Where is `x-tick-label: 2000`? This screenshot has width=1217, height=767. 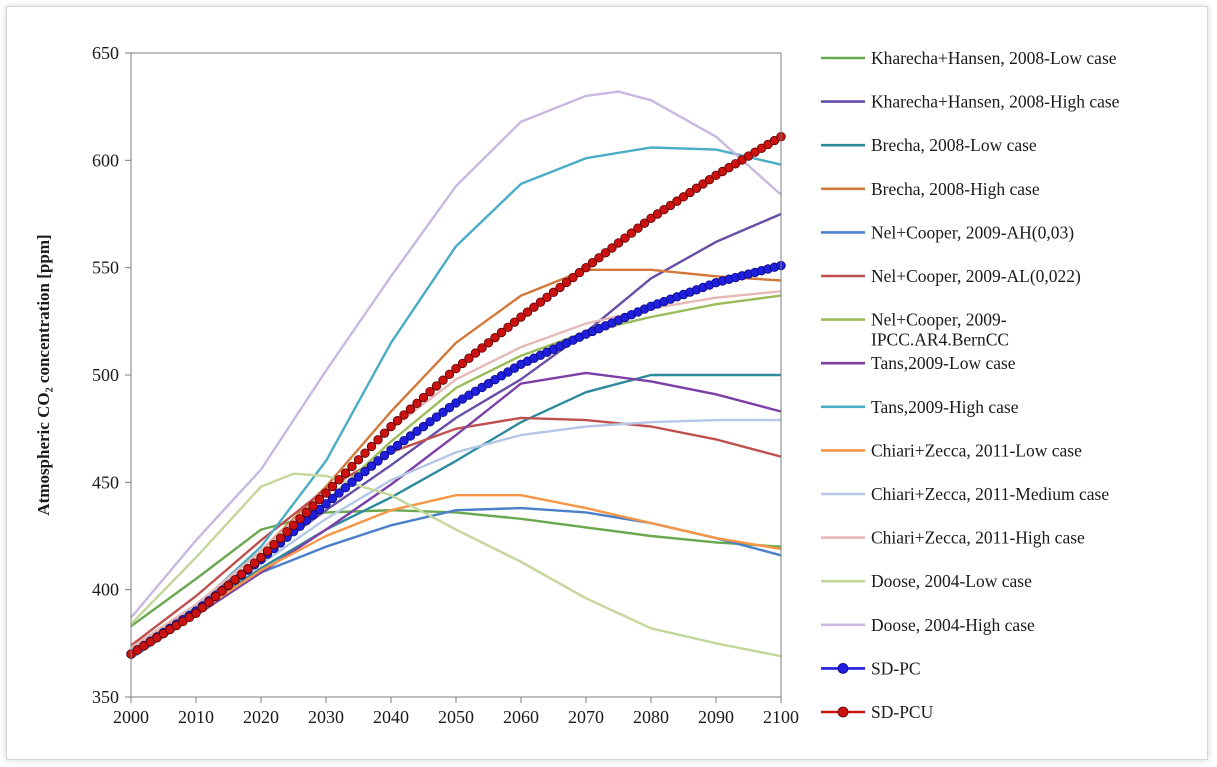 x-tick-label: 2000 is located at coordinates (131, 717).